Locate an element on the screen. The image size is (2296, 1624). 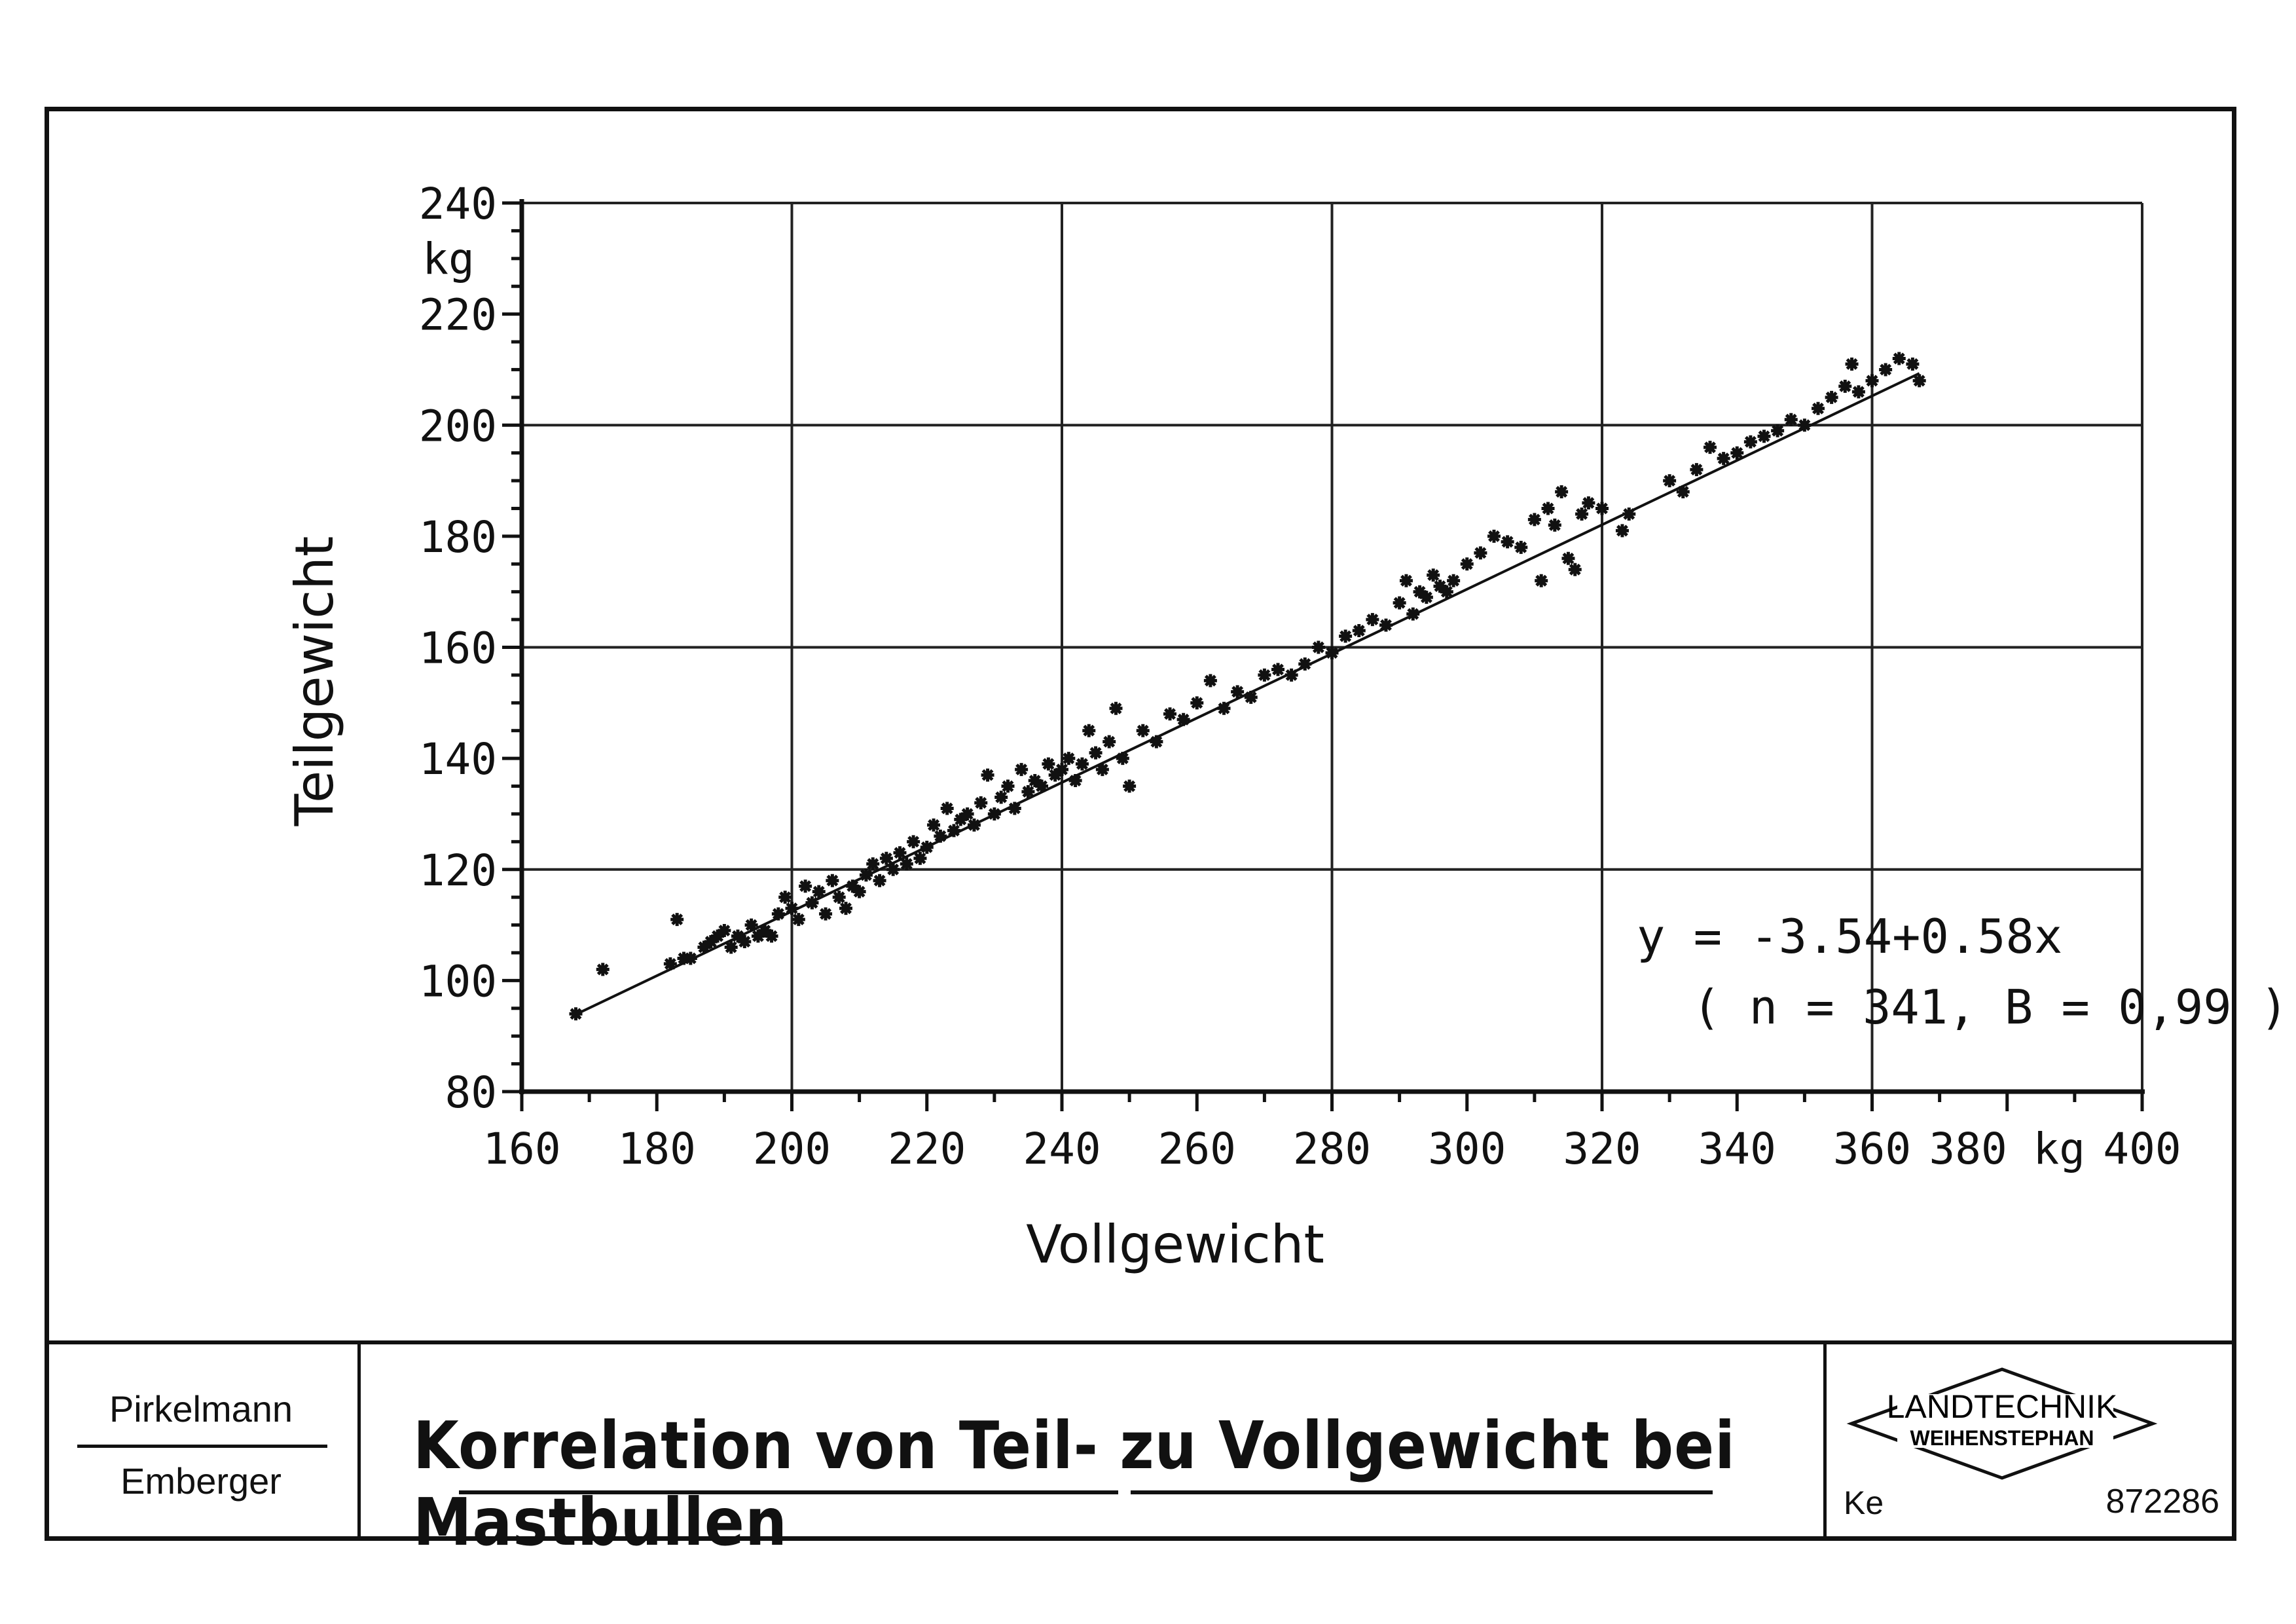
x-tick-label: 380 kg is located at coordinates (2007, 1149).